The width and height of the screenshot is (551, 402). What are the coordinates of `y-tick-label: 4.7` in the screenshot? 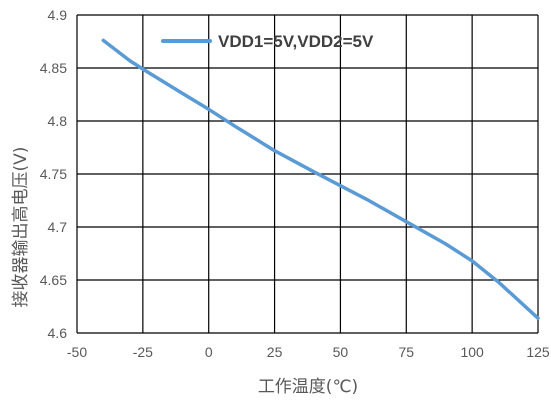 It's located at (58, 227).